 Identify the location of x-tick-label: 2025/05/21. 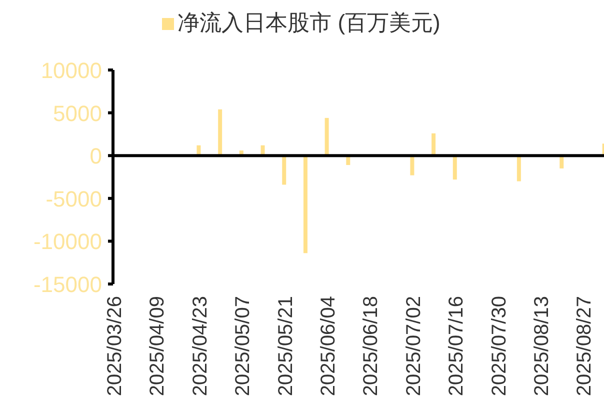
(285, 346).